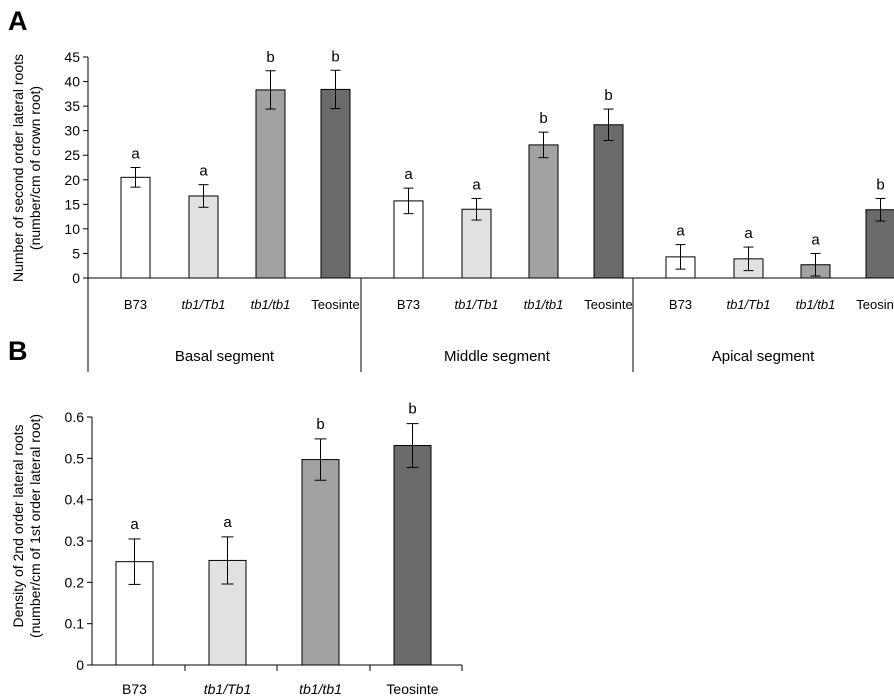  What do you see at coordinates (72, 106) in the screenshot?
I see `panel-a-ytick-label: 35` at bounding box center [72, 106].